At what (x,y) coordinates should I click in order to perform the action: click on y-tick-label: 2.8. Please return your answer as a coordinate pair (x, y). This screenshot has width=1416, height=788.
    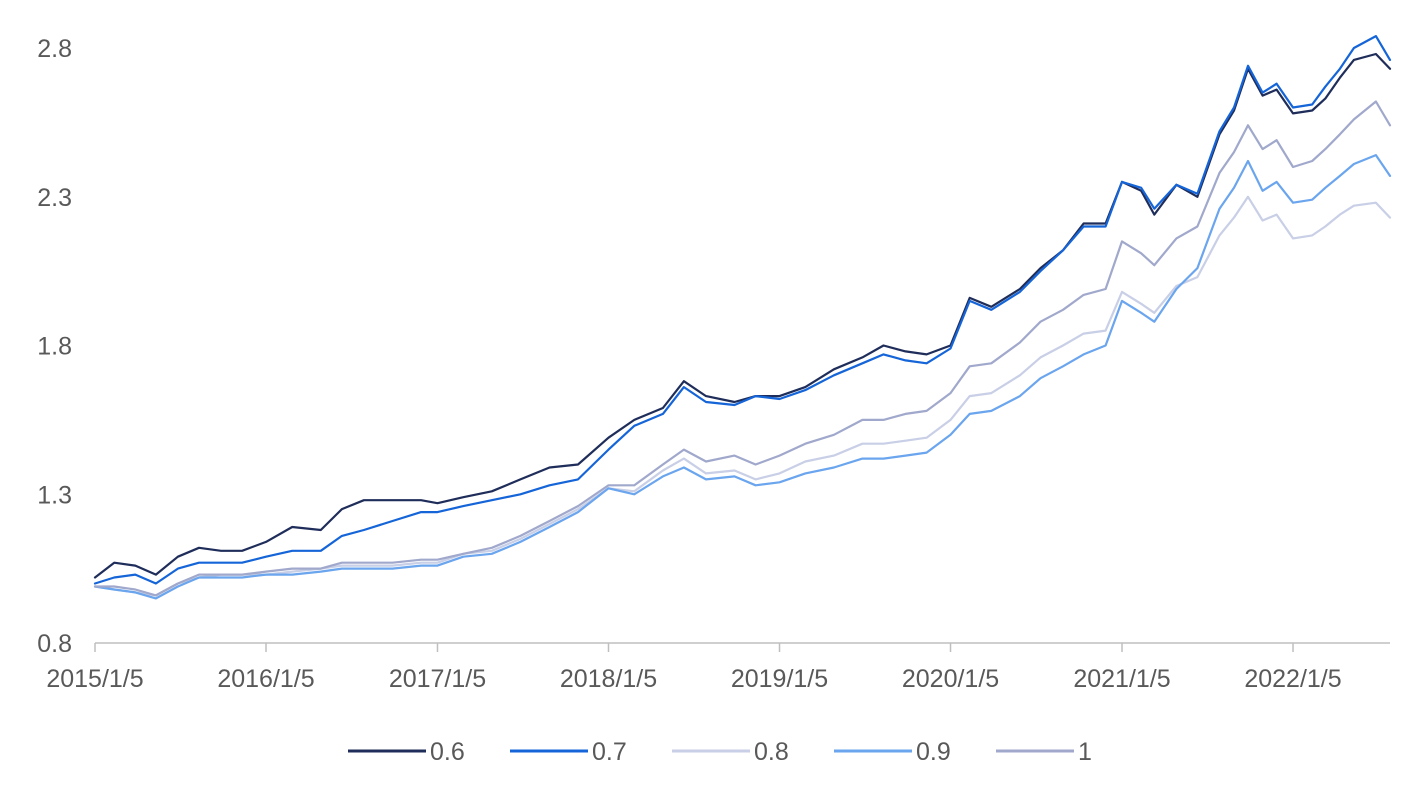
    Looking at the image, I should click on (54, 49).